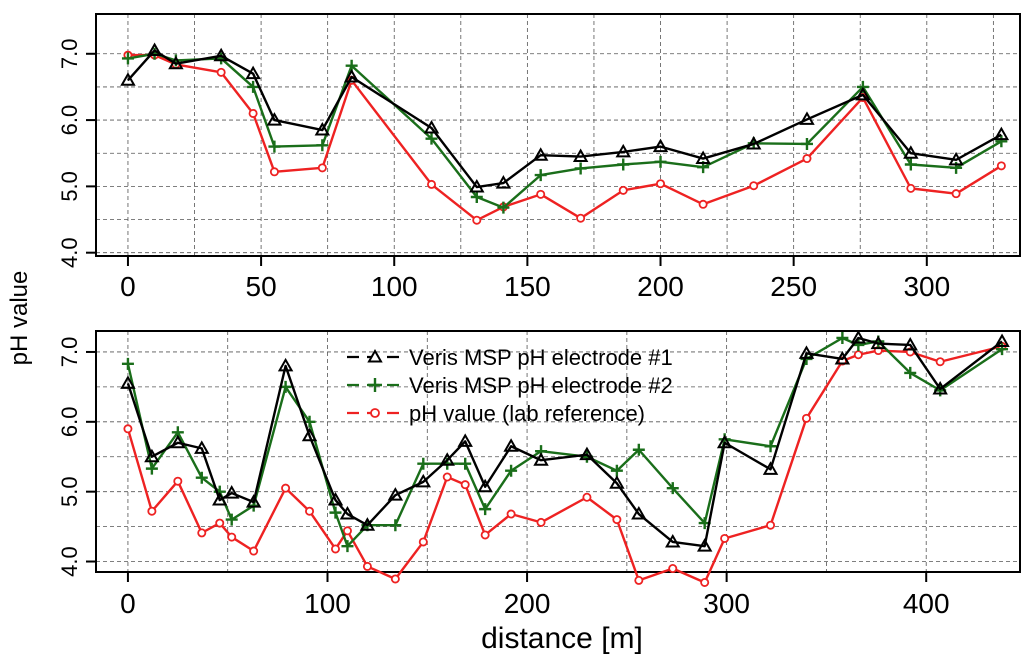 Image resolution: width=1026 pixels, height=655 pixels. I want to click on y-tick-label: 5.0, so click(69, 186).